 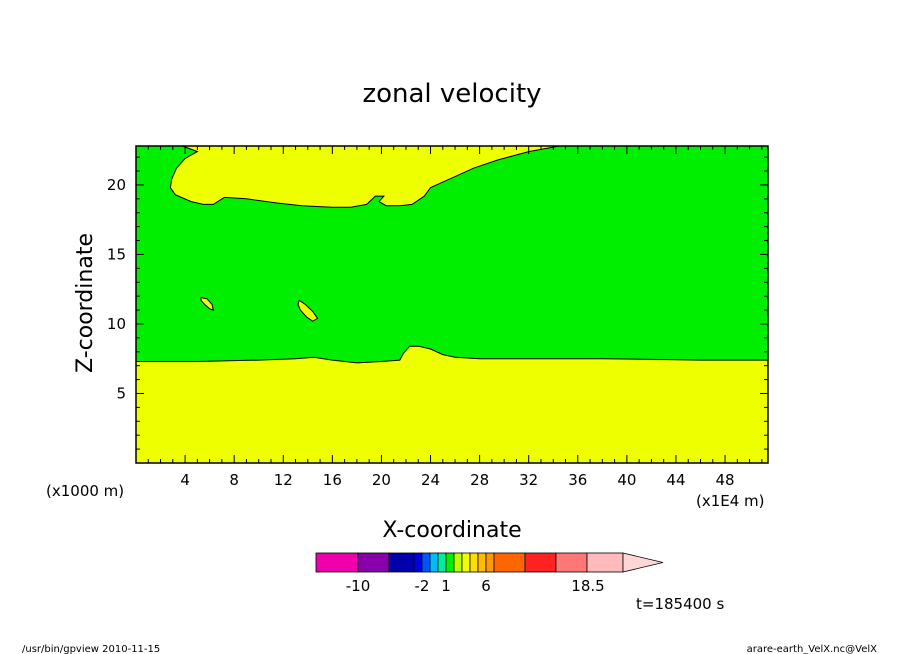 I want to click on colorbar-label: 18.5, so click(x=587, y=586).